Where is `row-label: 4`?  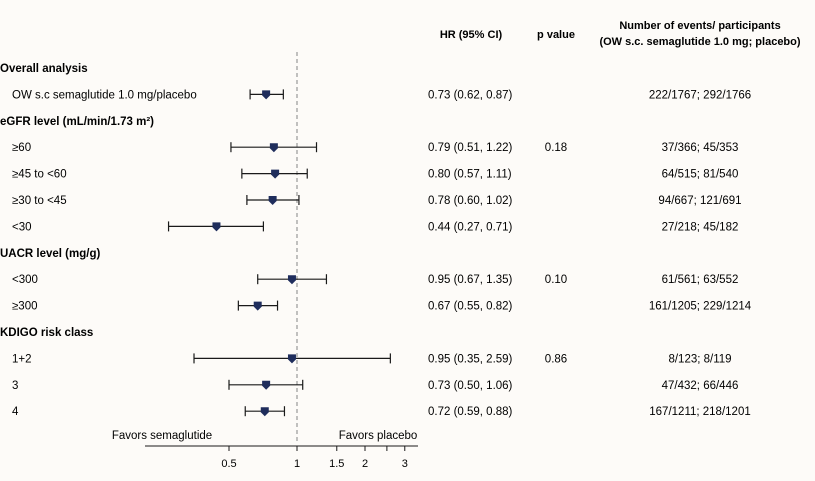 row-label: 4 is located at coordinates (15, 412).